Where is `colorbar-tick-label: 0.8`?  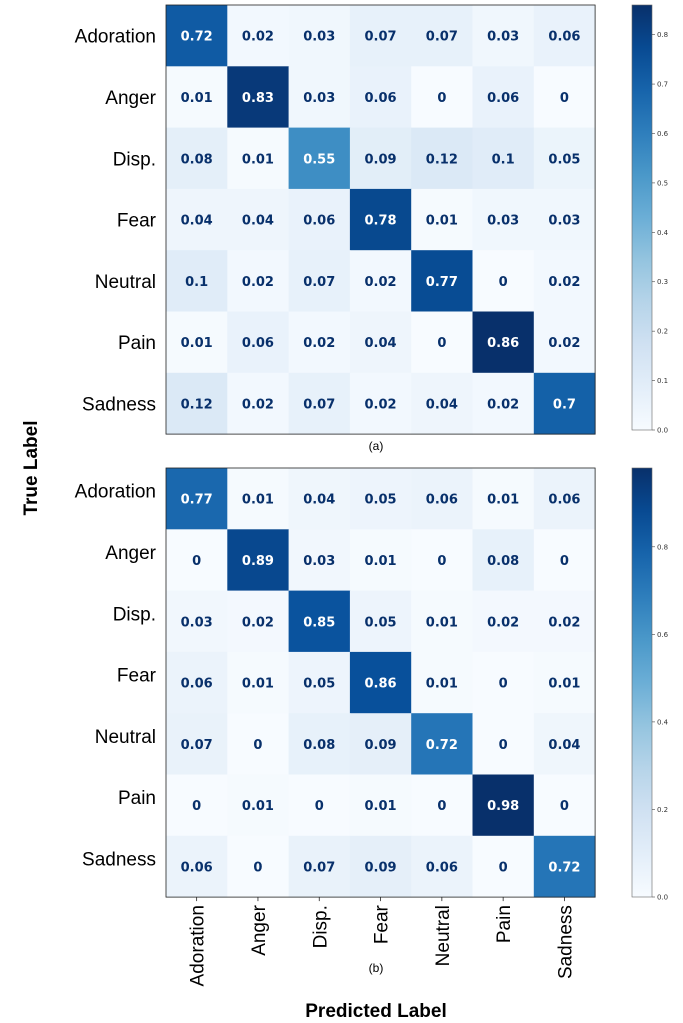 colorbar-tick-label: 0.8 is located at coordinates (662, 547).